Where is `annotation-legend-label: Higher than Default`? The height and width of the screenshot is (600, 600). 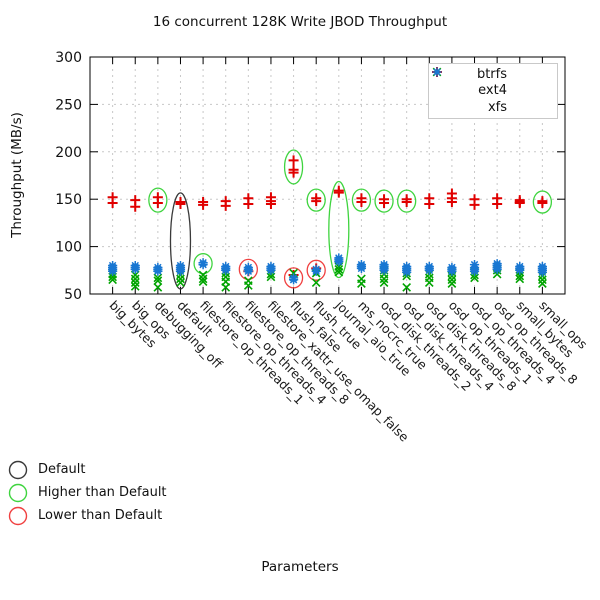
annotation-legend-label: Higher than Default is located at coordinates (102, 492).